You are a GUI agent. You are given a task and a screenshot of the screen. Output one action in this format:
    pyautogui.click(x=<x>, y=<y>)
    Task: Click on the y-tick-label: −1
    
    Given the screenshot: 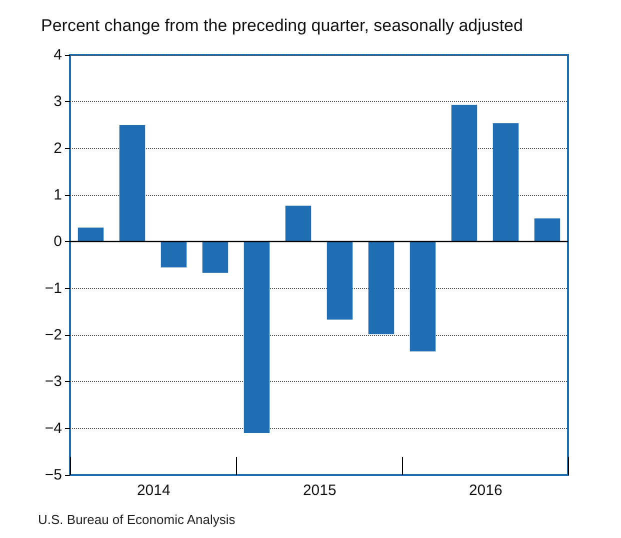 What is the action you would take?
    pyautogui.click(x=53, y=288)
    